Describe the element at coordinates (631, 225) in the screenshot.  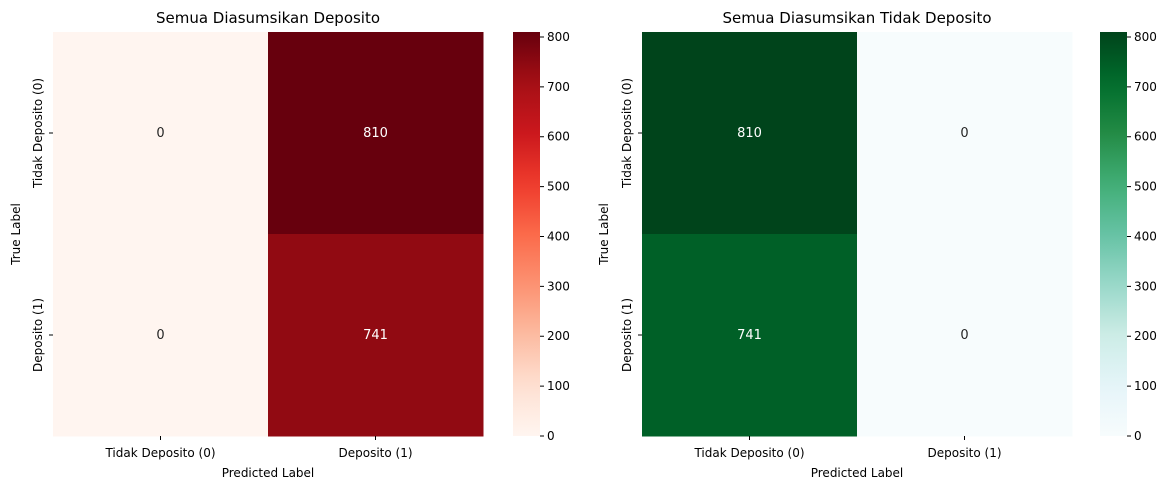
I see `y-axis-ticks-2: Tidak Deposito (0) Deposito (1)` at that location.